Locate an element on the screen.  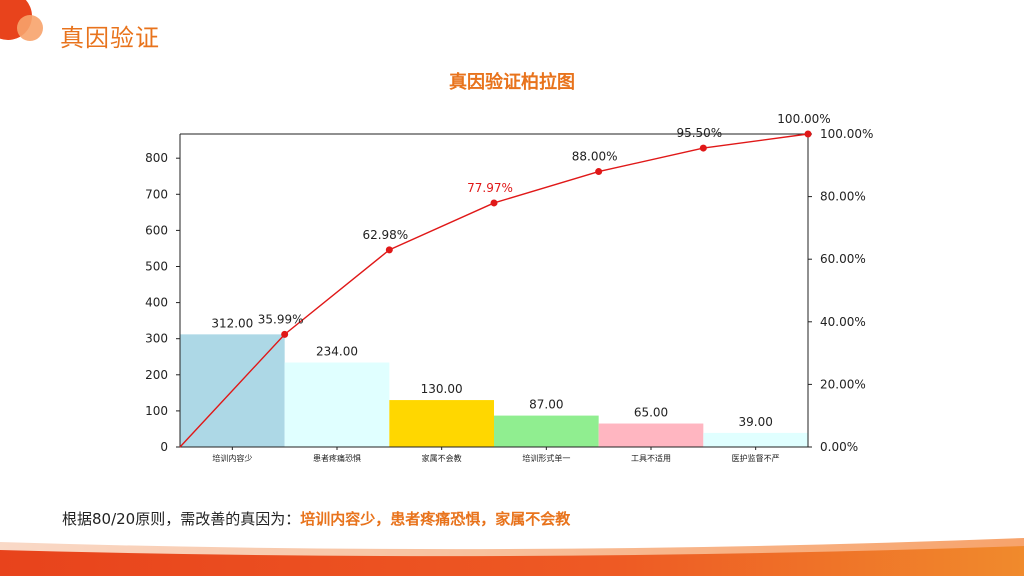
x-tick-label: 工具不适用 is located at coordinates (651, 458).